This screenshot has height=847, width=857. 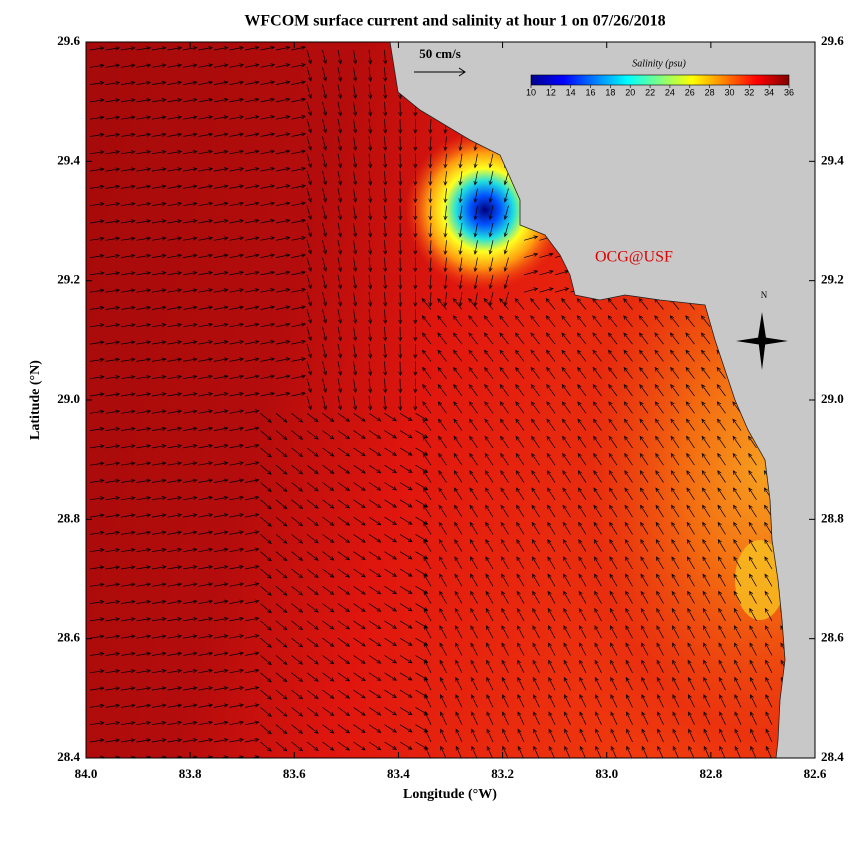 I want to click on colorbar-tick-label: 10, so click(x=531, y=92).